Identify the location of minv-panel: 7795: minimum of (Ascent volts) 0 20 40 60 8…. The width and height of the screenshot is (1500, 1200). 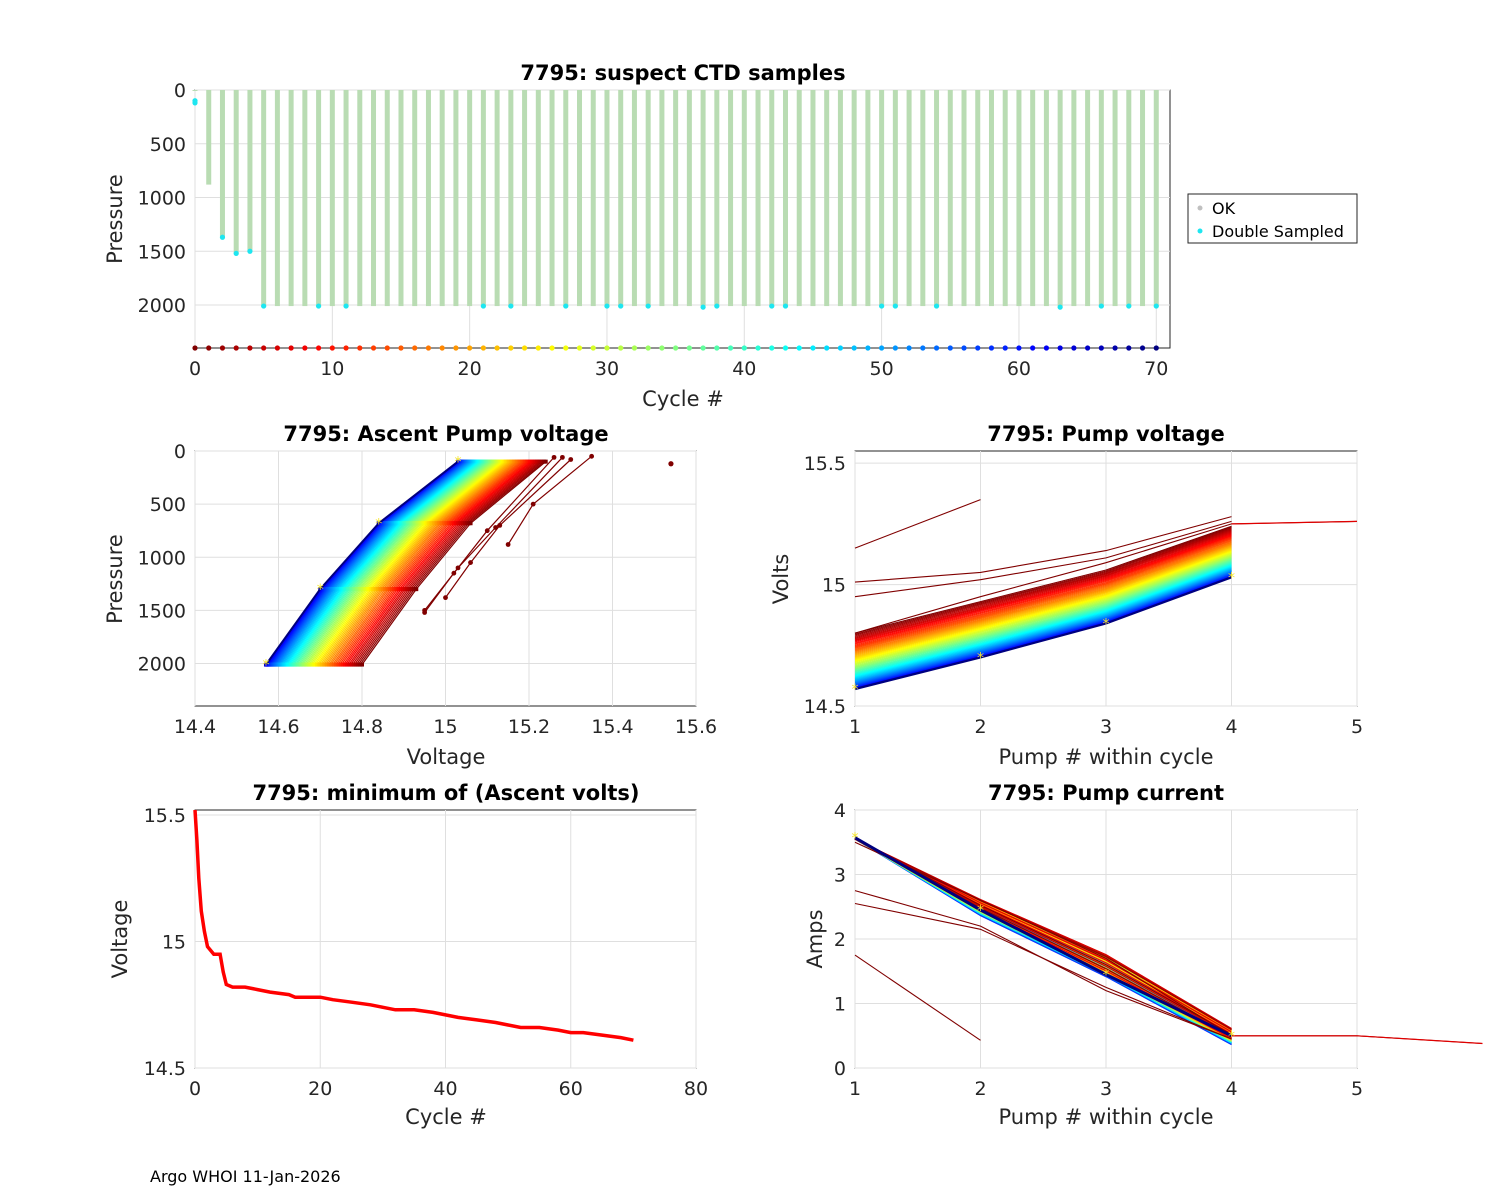
(408, 955).